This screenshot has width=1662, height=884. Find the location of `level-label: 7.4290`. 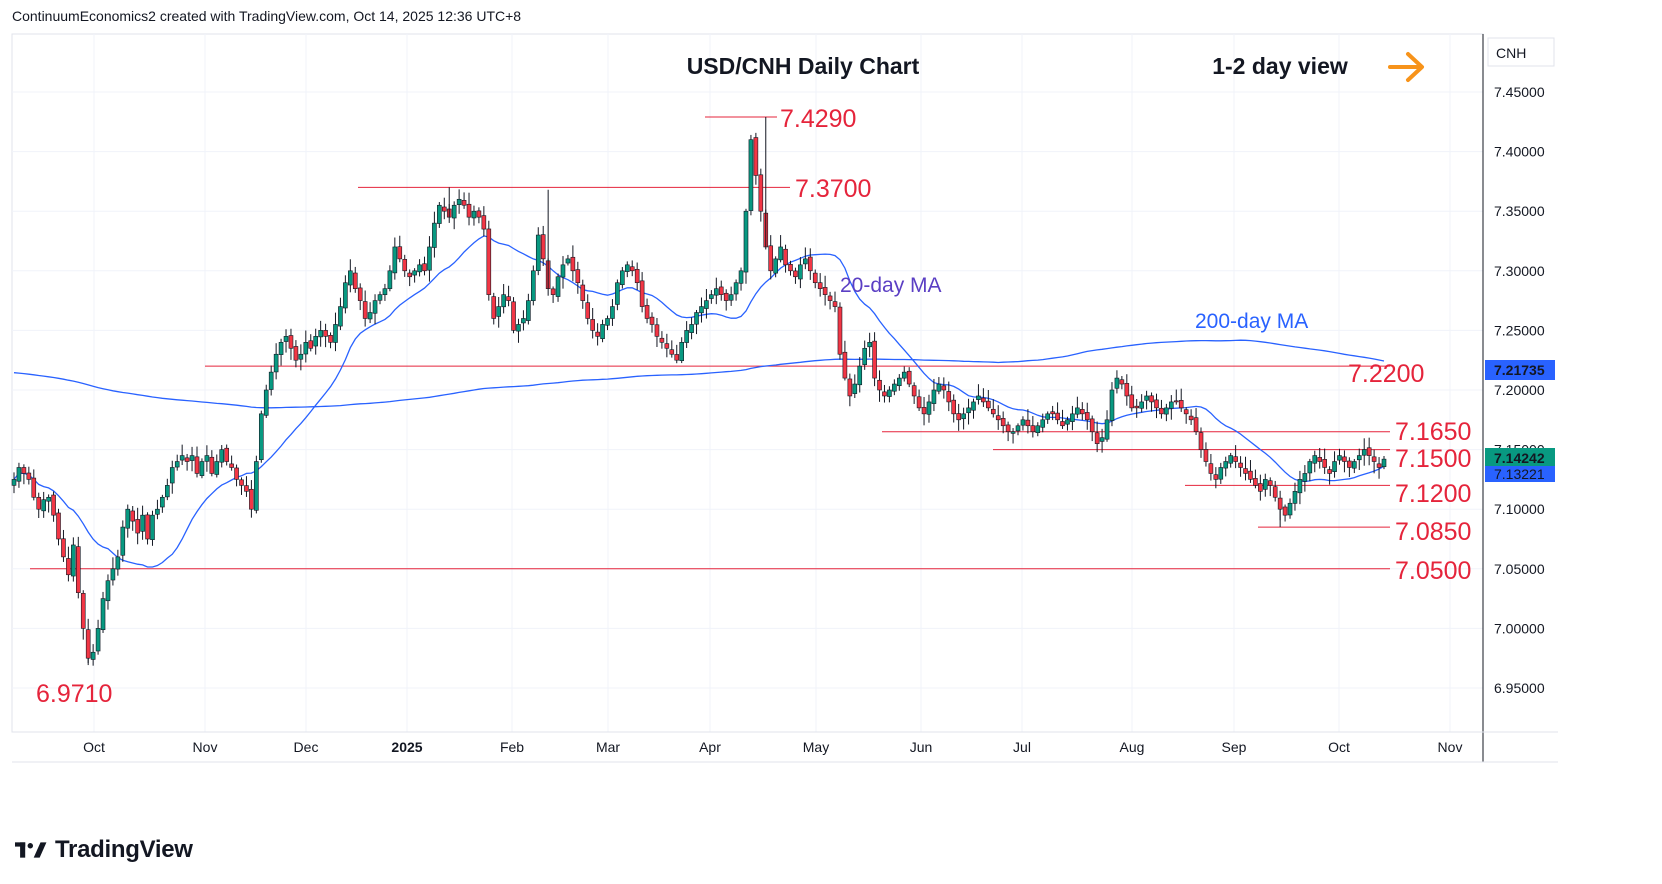

level-label: 7.4290 is located at coordinates (818, 119).